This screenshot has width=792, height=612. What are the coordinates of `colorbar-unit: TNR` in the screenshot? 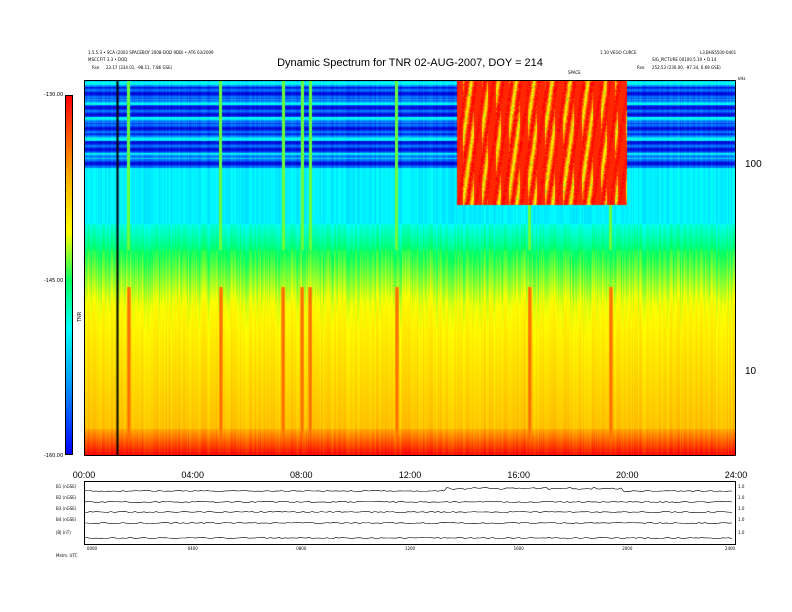 It's located at (80, 316).